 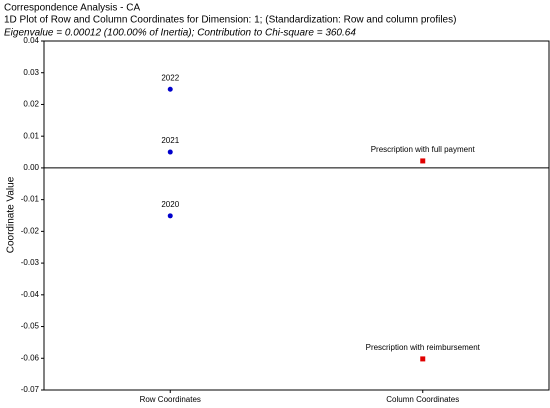 I want to click on y-tick-label: 0.00, so click(x=31, y=167).